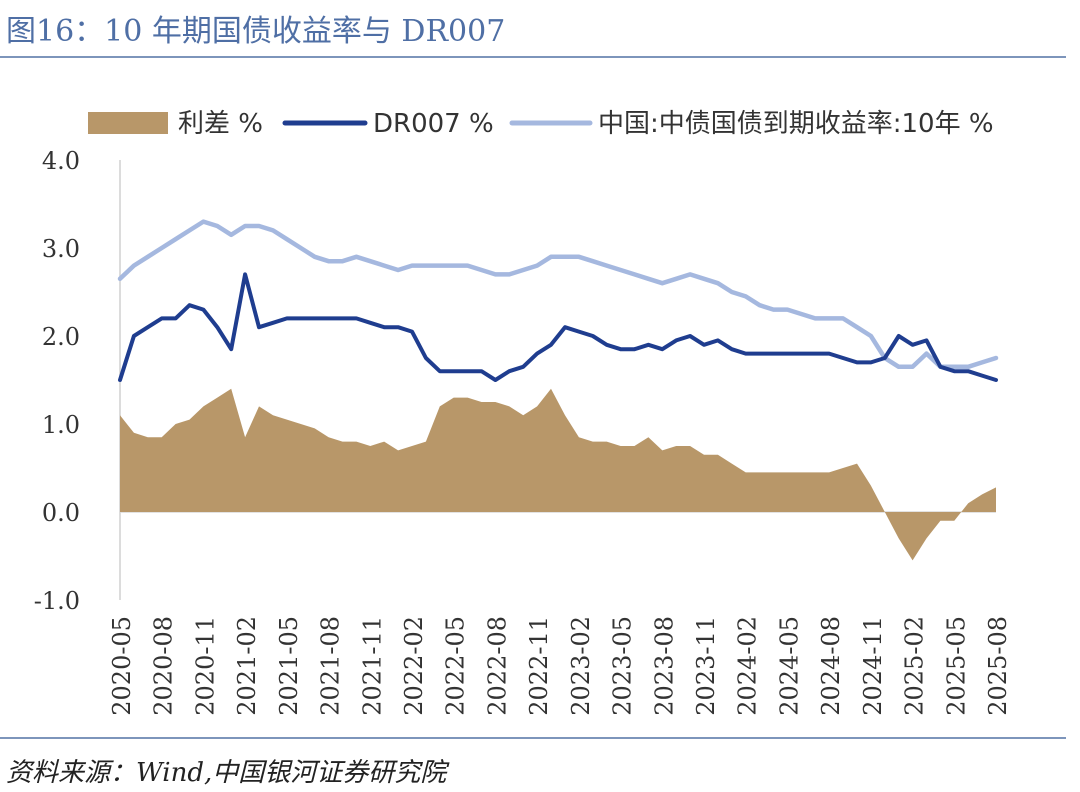 The height and width of the screenshot is (792, 1080). I want to click on y-tick-label: -1.0, so click(57, 601).